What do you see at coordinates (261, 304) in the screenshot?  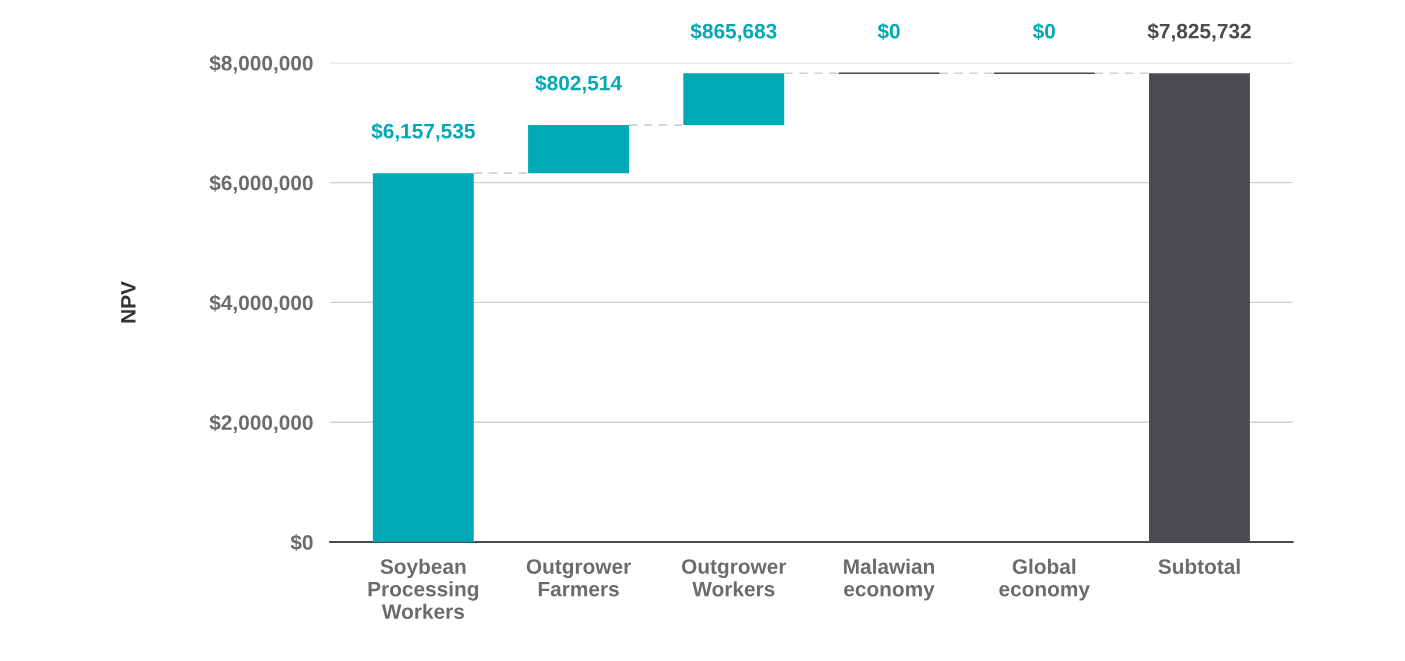 I see `y-tick-label: $4,000,000` at bounding box center [261, 304].